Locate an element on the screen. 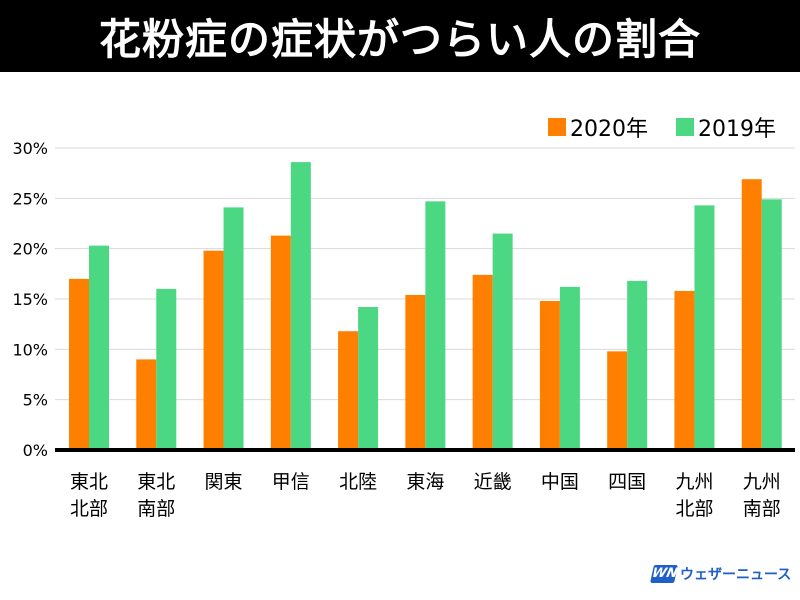  y-tick-label: 30% is located at coordinates (30, 148).